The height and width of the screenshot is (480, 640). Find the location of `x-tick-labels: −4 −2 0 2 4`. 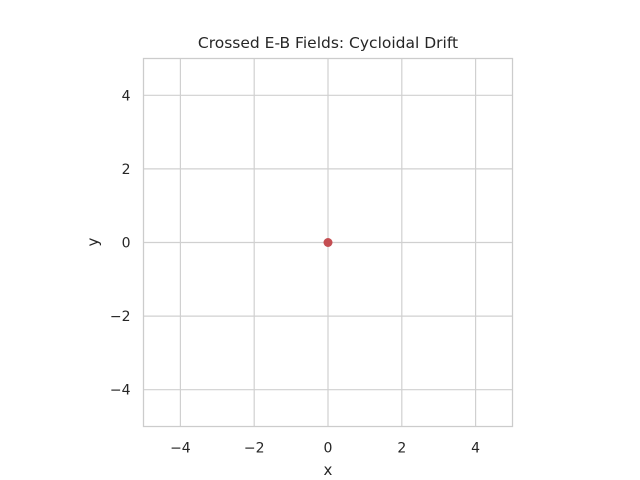

x-tick-labels: −4 −2 0 2 4 is located at coordinates (325, 449).